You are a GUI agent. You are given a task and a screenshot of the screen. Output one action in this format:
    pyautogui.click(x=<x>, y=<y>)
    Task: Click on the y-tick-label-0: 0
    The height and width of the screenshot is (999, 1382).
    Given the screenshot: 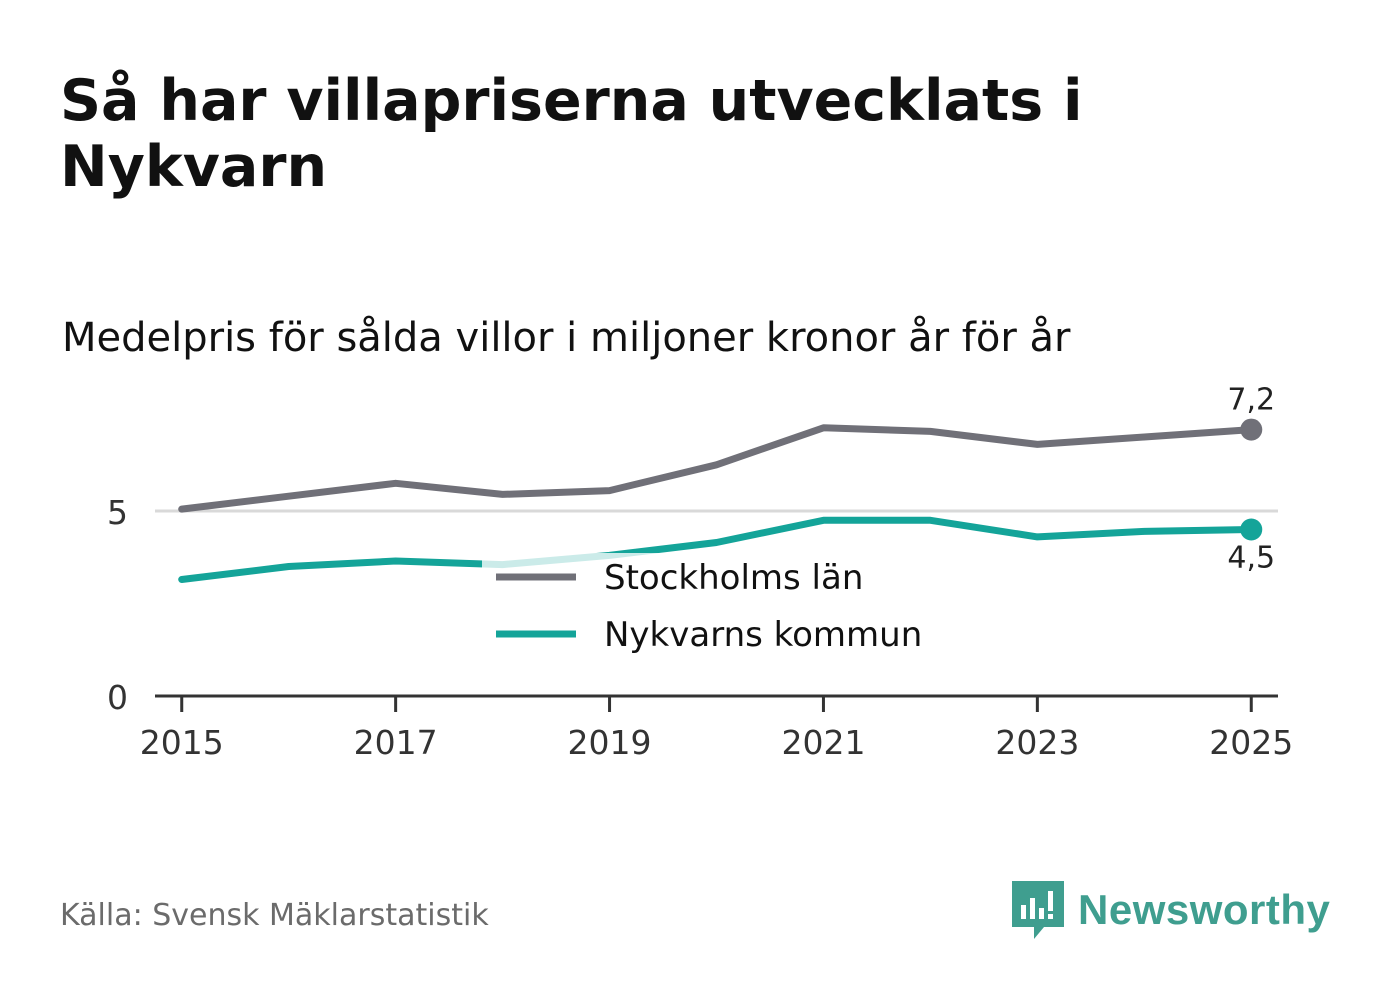 What is the action you would take?
    pyautogui.click(x=117, y=697)
    